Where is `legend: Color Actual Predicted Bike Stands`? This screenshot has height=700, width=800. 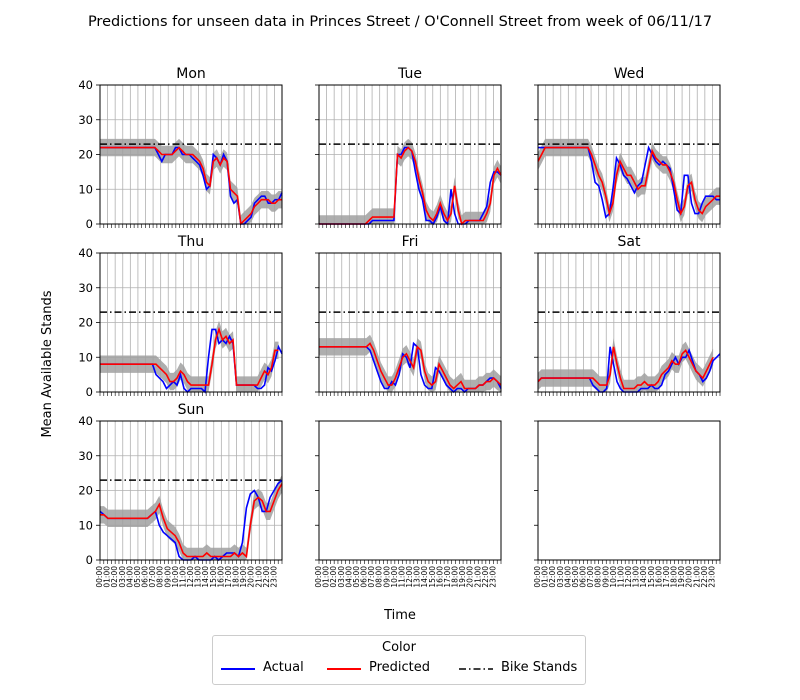
legend: Color Actual Predicted Bike Stands is located at coordinates (399, 660).